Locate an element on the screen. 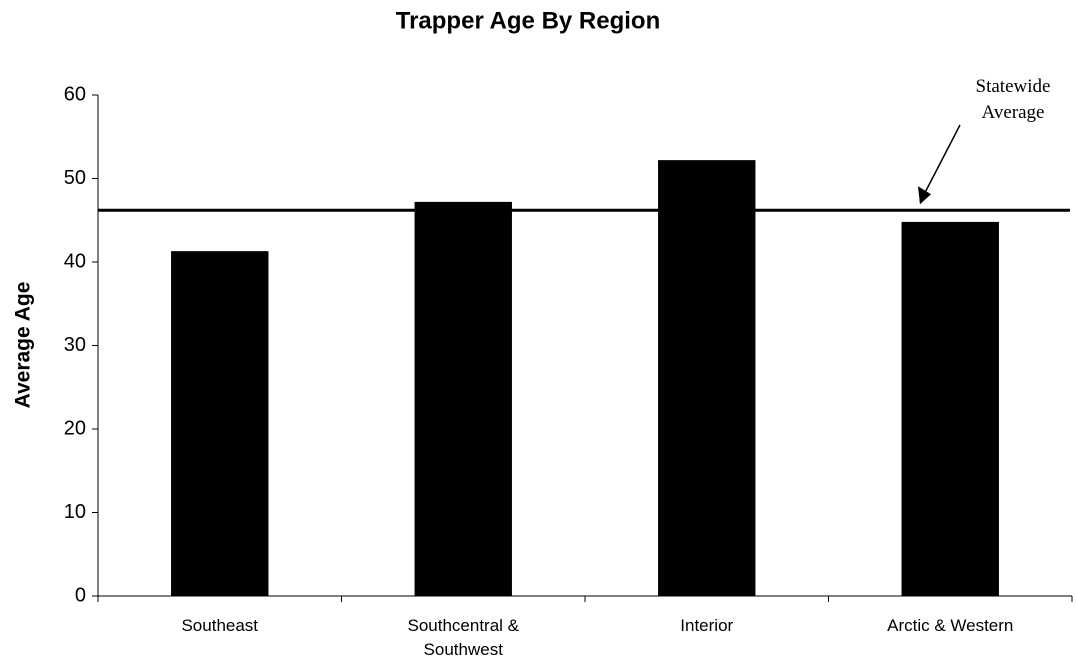 The height and width of the screenshot is (668, 1076). y-axis-label: Average Age is located at coordinates (23, 345).